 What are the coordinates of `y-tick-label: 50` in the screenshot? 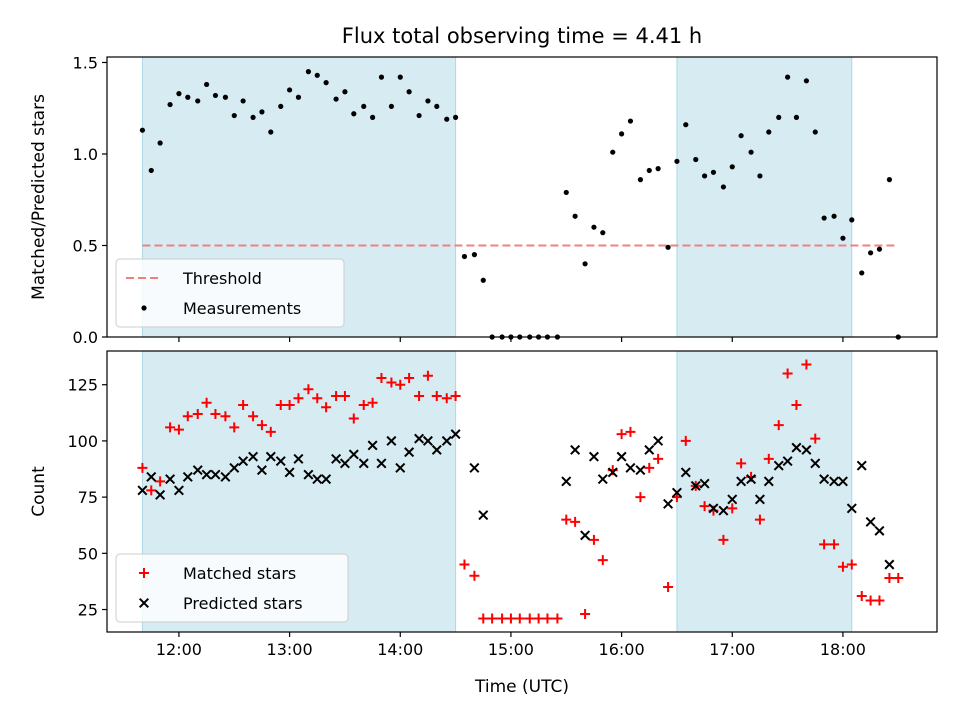 It's located at (88, 553).